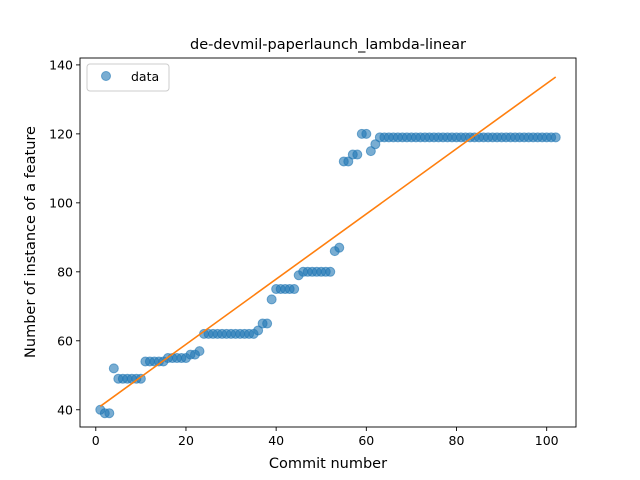 This screenshot has width=640, height=480. Describe the element at coordinates (65, 409) in the screenshot. I see `y-tick-label: 40` at that location.